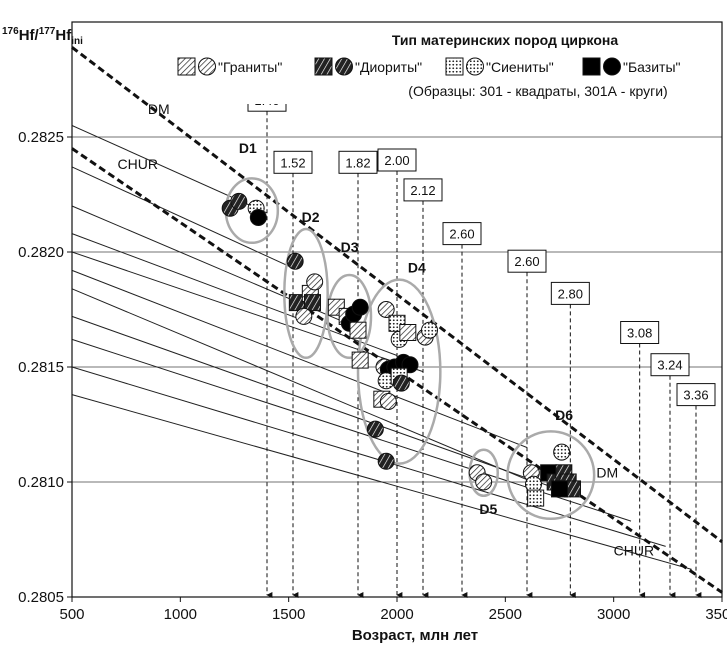 The height and width of the screenshot is (647, 727). Describe the element at coordinates (77, 41) in the screenshot. I see `ylabel-sub: ini` at that location.